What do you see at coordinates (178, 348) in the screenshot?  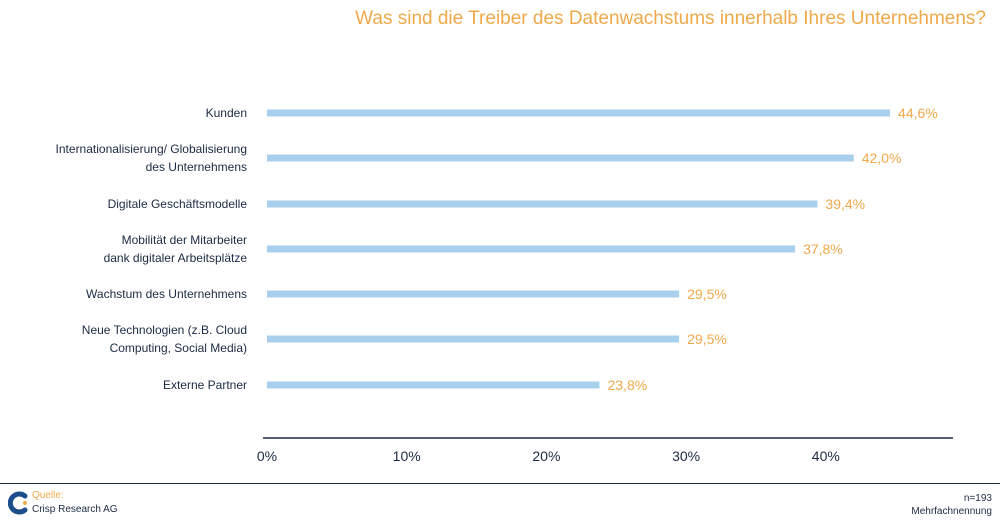 I see `category-label: Computing, Social Media)` at bounding box center [178, 348].